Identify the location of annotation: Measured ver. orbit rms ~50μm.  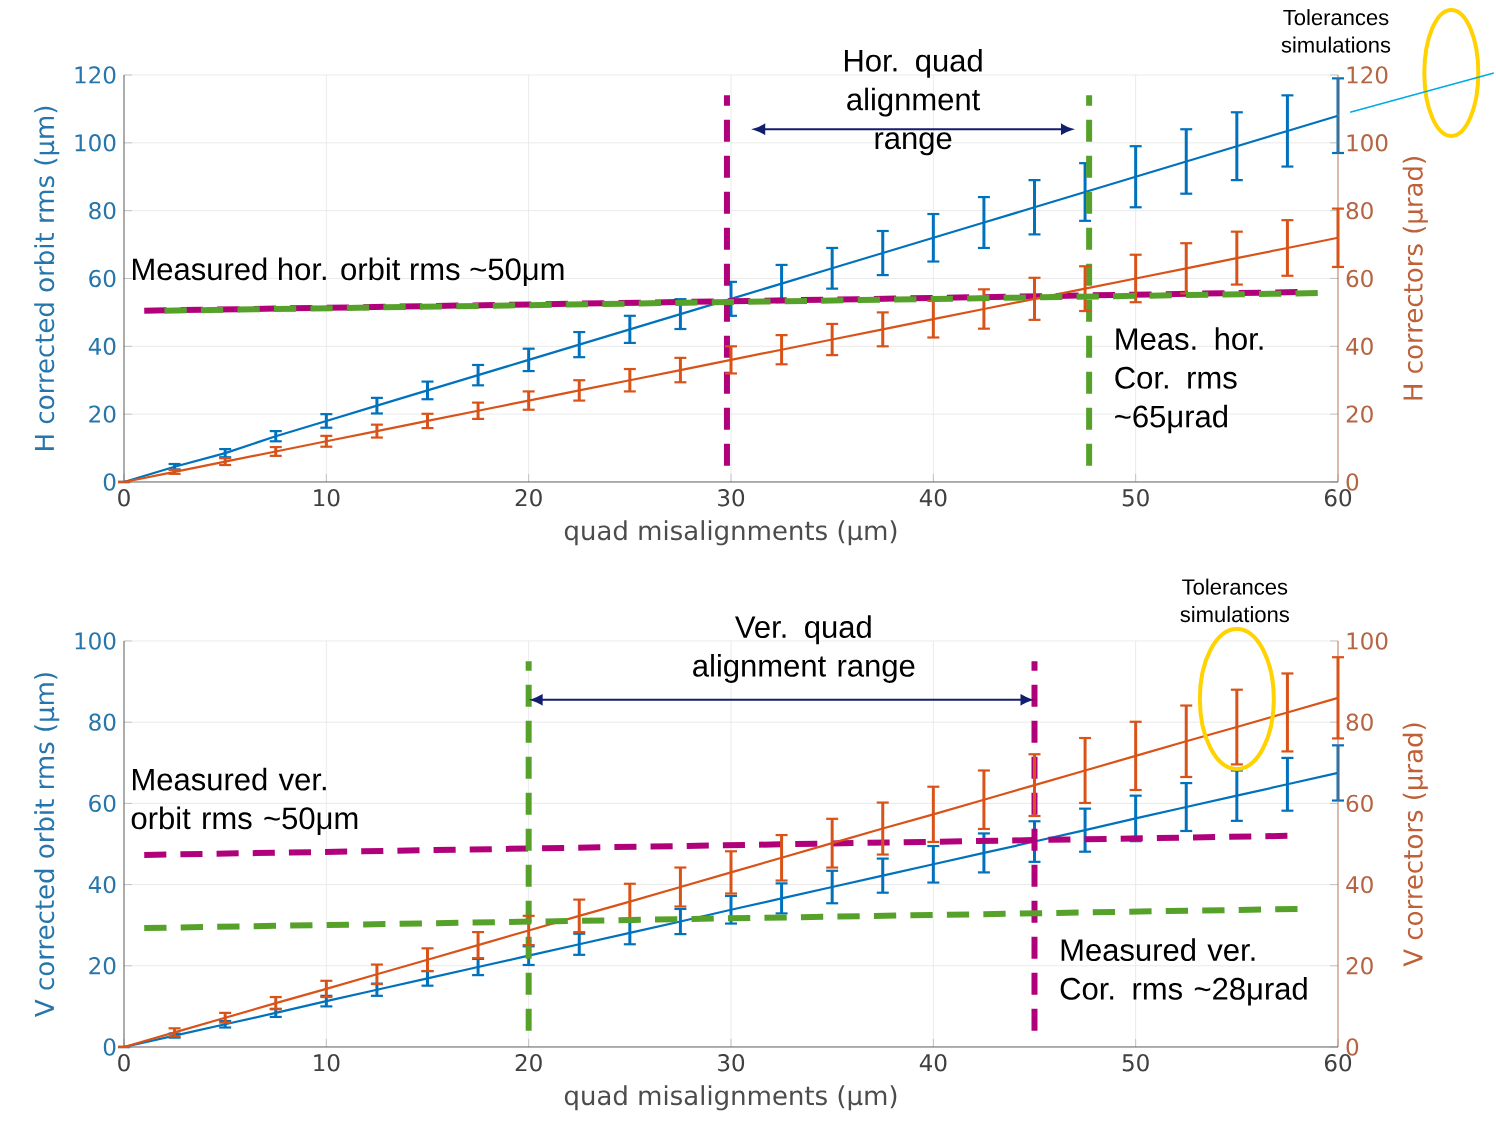
(244, 801).